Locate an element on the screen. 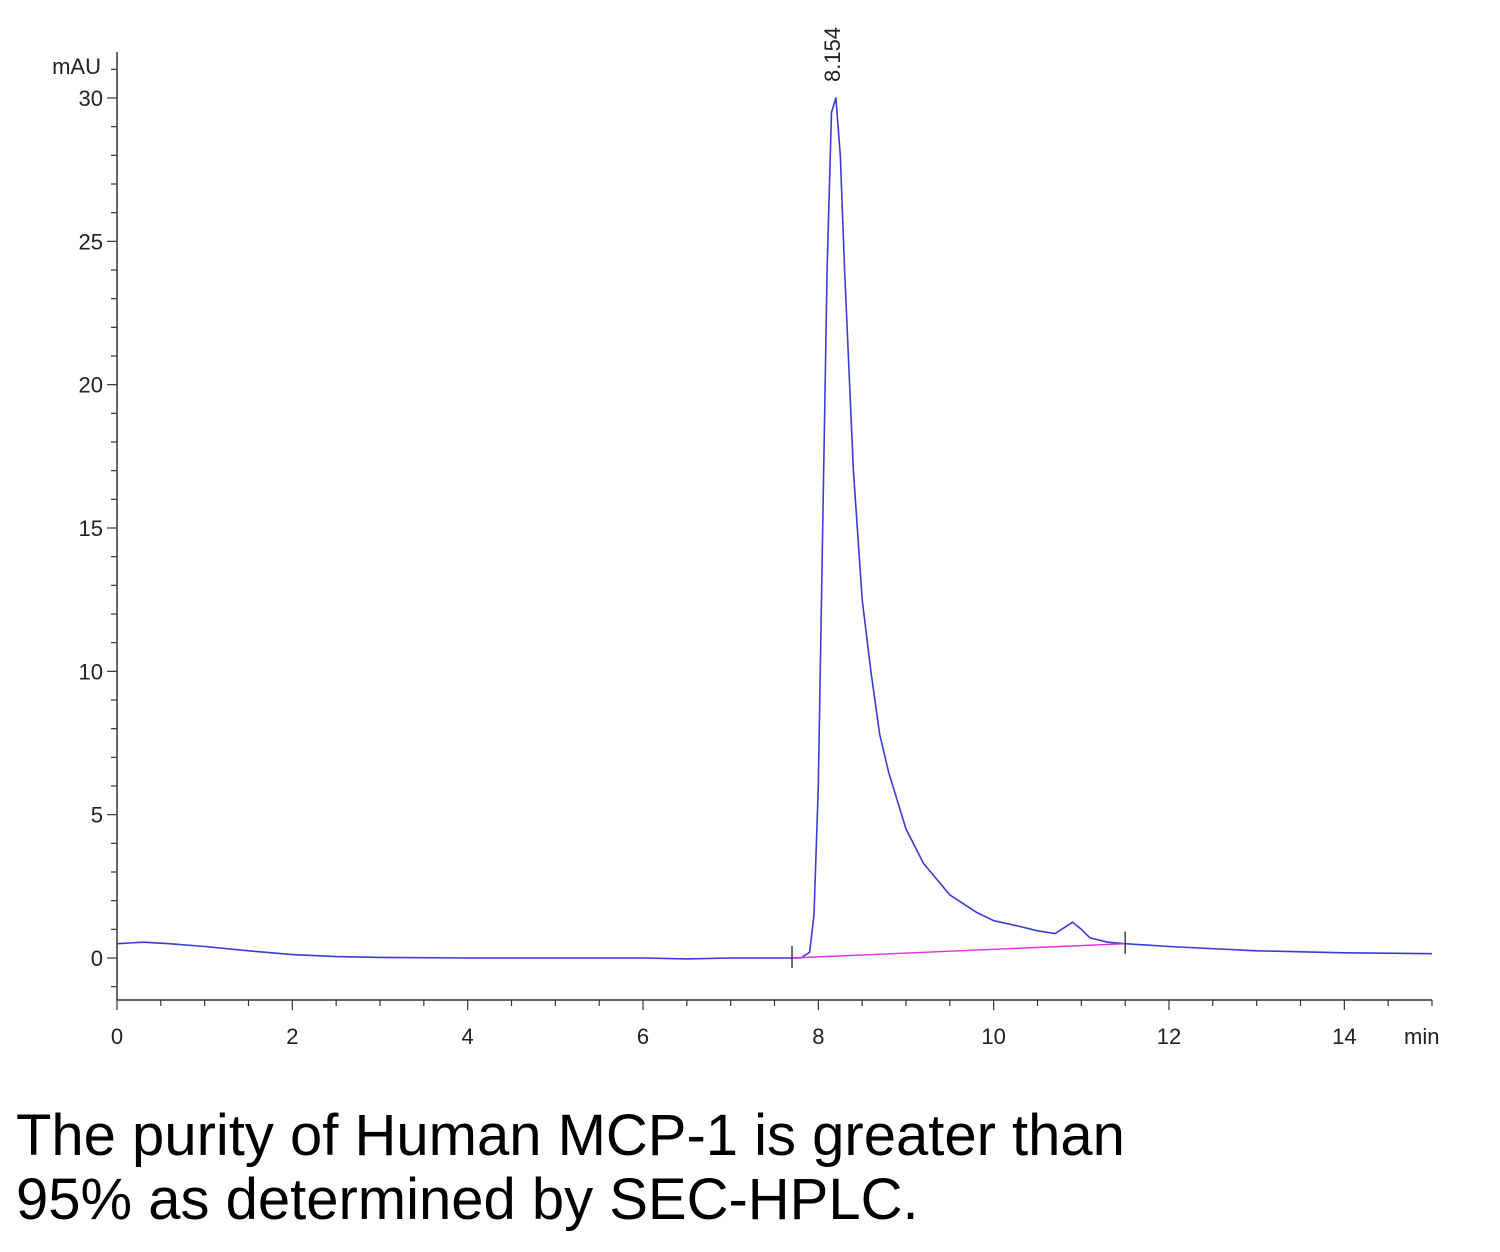 This screenshot has width=1500, height=1252. x-tick-label: 14 is located at coordinates (1344, 1036).